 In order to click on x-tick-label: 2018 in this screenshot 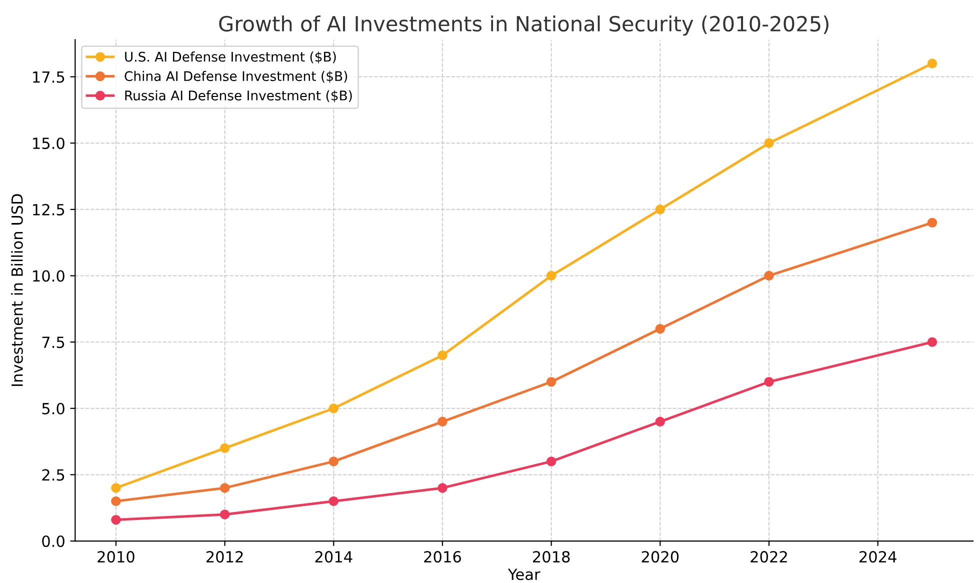, I will do `click(551, 557)`.